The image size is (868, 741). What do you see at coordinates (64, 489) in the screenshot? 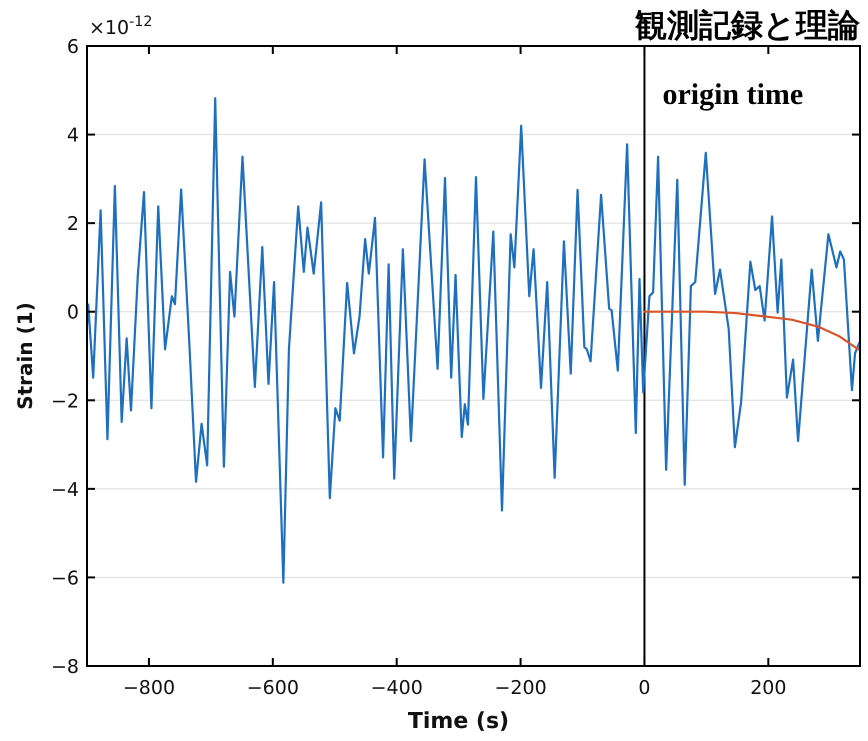
I see `y-tick-label: −4` at bounding box center [64, 489].